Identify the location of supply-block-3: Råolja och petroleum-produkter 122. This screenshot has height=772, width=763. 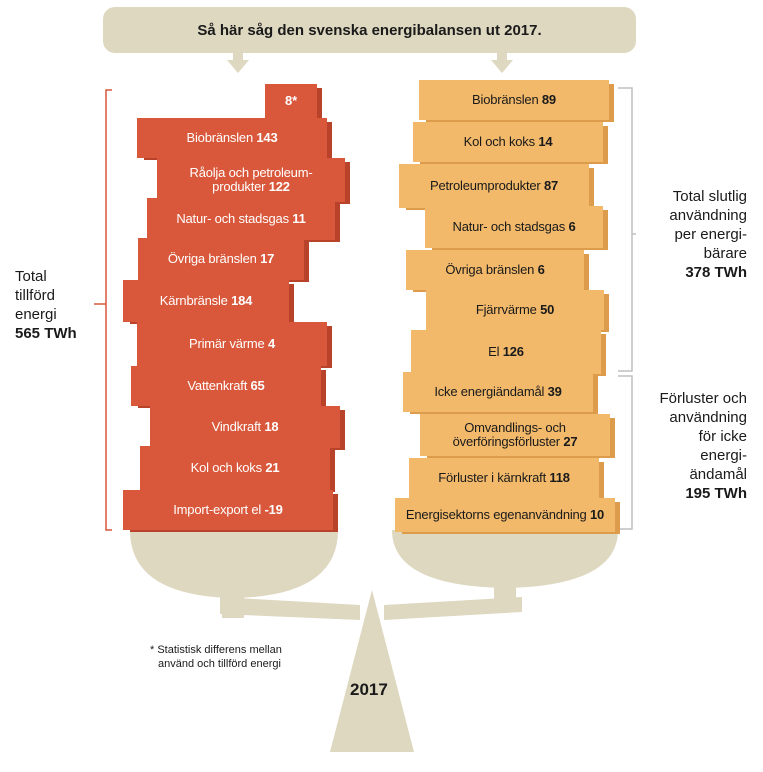
(251, 180).